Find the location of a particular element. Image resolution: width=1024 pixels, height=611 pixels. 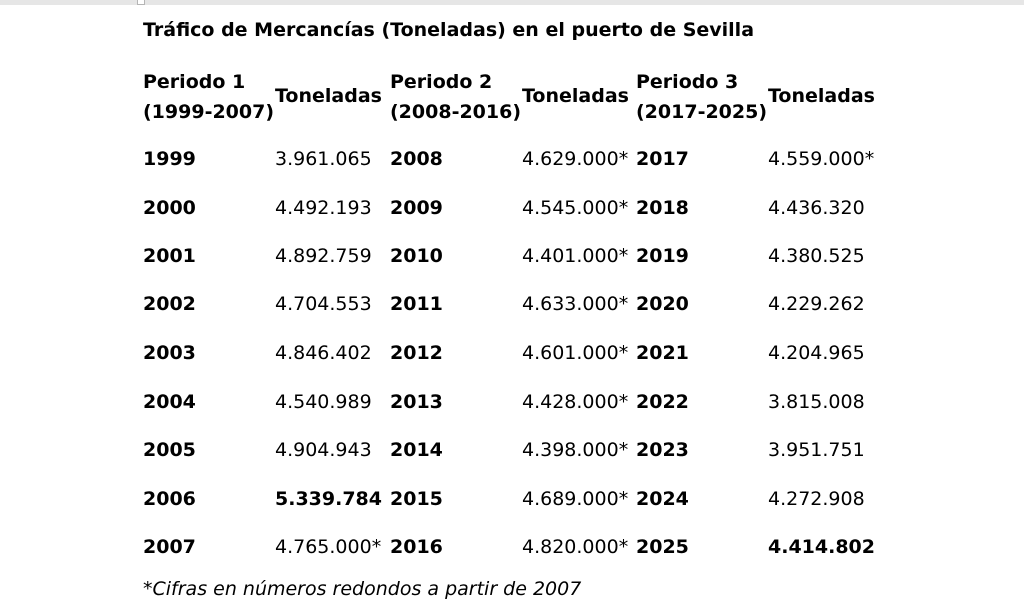

year-cell: 2008 is located at coordinates (416, 159).